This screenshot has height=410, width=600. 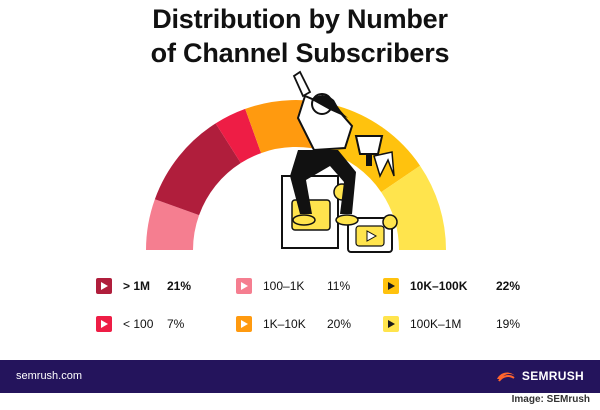 I want to click on legend-item: < 100 7%, so click(x=140, y=324).